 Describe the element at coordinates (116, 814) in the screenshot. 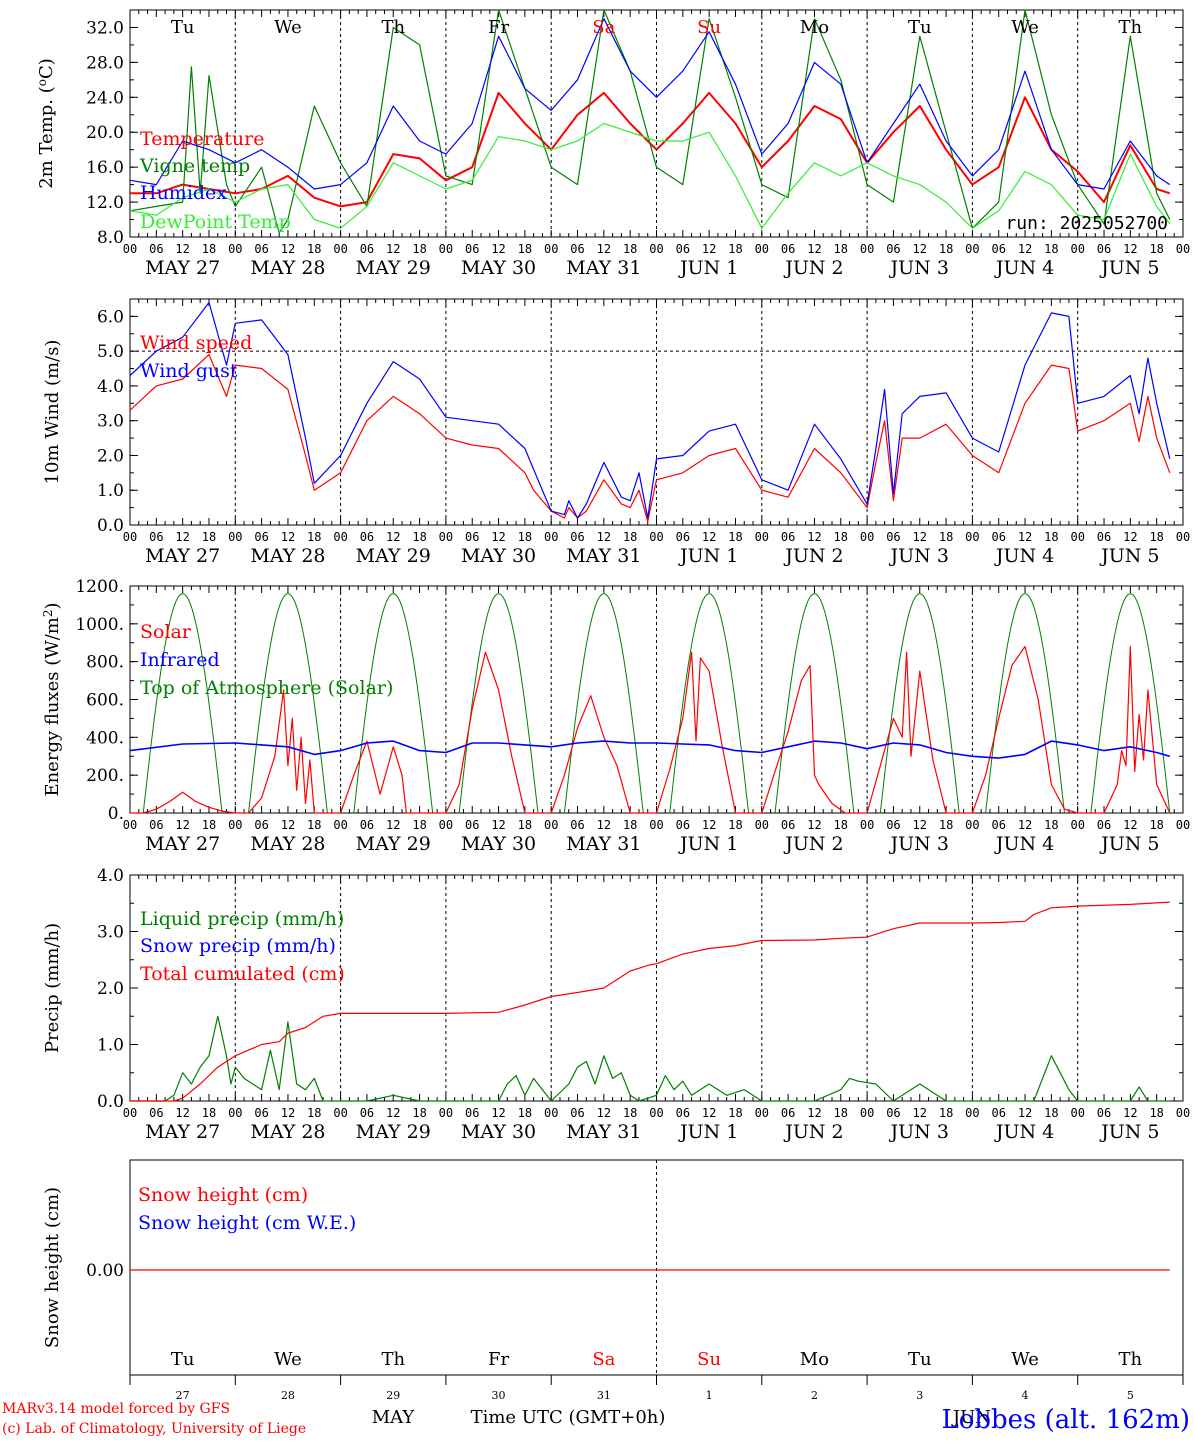

I see `y-tick-label: 0.` at that location.